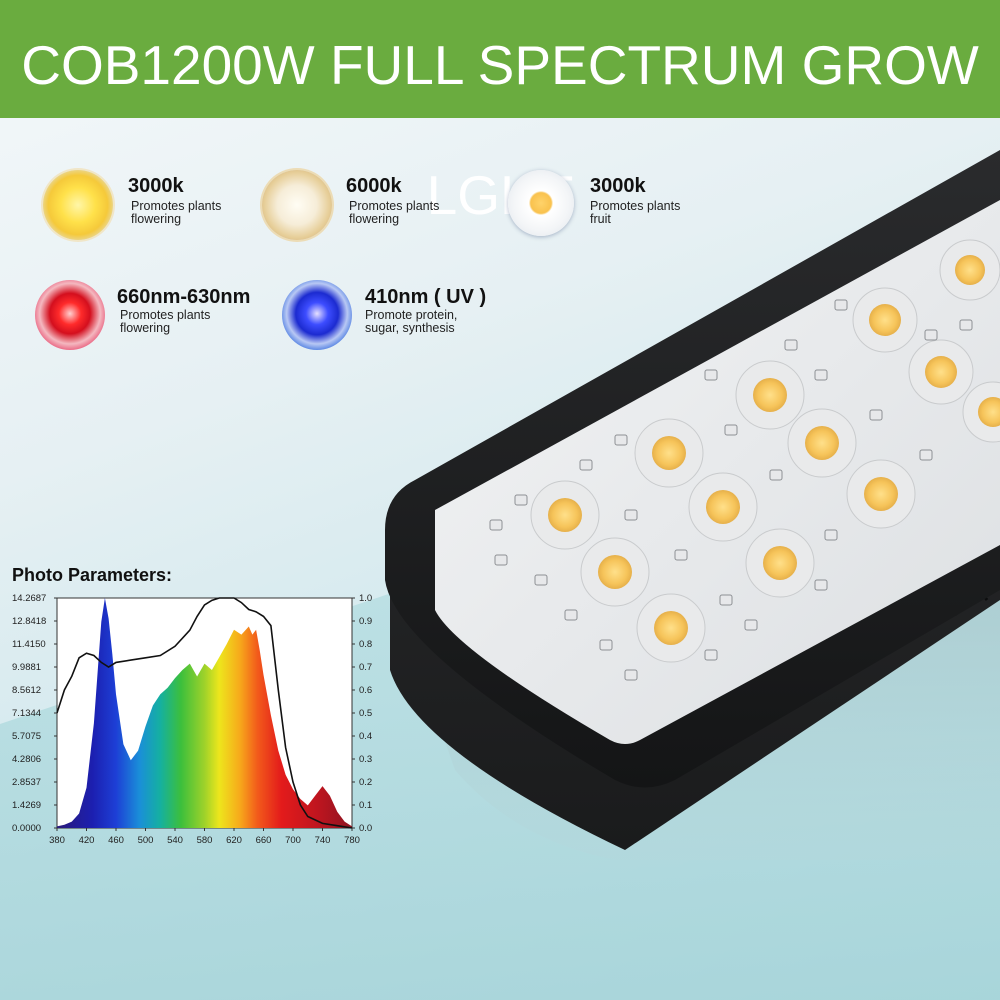  What do you see at coordinates (374, 186) in the screenshot?
I see `feature-title: 6000k` at bounding box center [374, 186].